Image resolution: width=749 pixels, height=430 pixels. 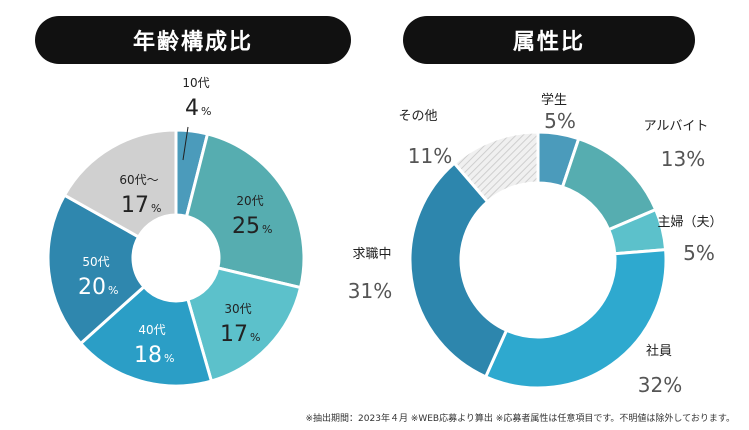 What do you see at coordinates (95, 262) in the screenshot?
I see `age-slice-label: 50代` at bounding box center [95, 262].